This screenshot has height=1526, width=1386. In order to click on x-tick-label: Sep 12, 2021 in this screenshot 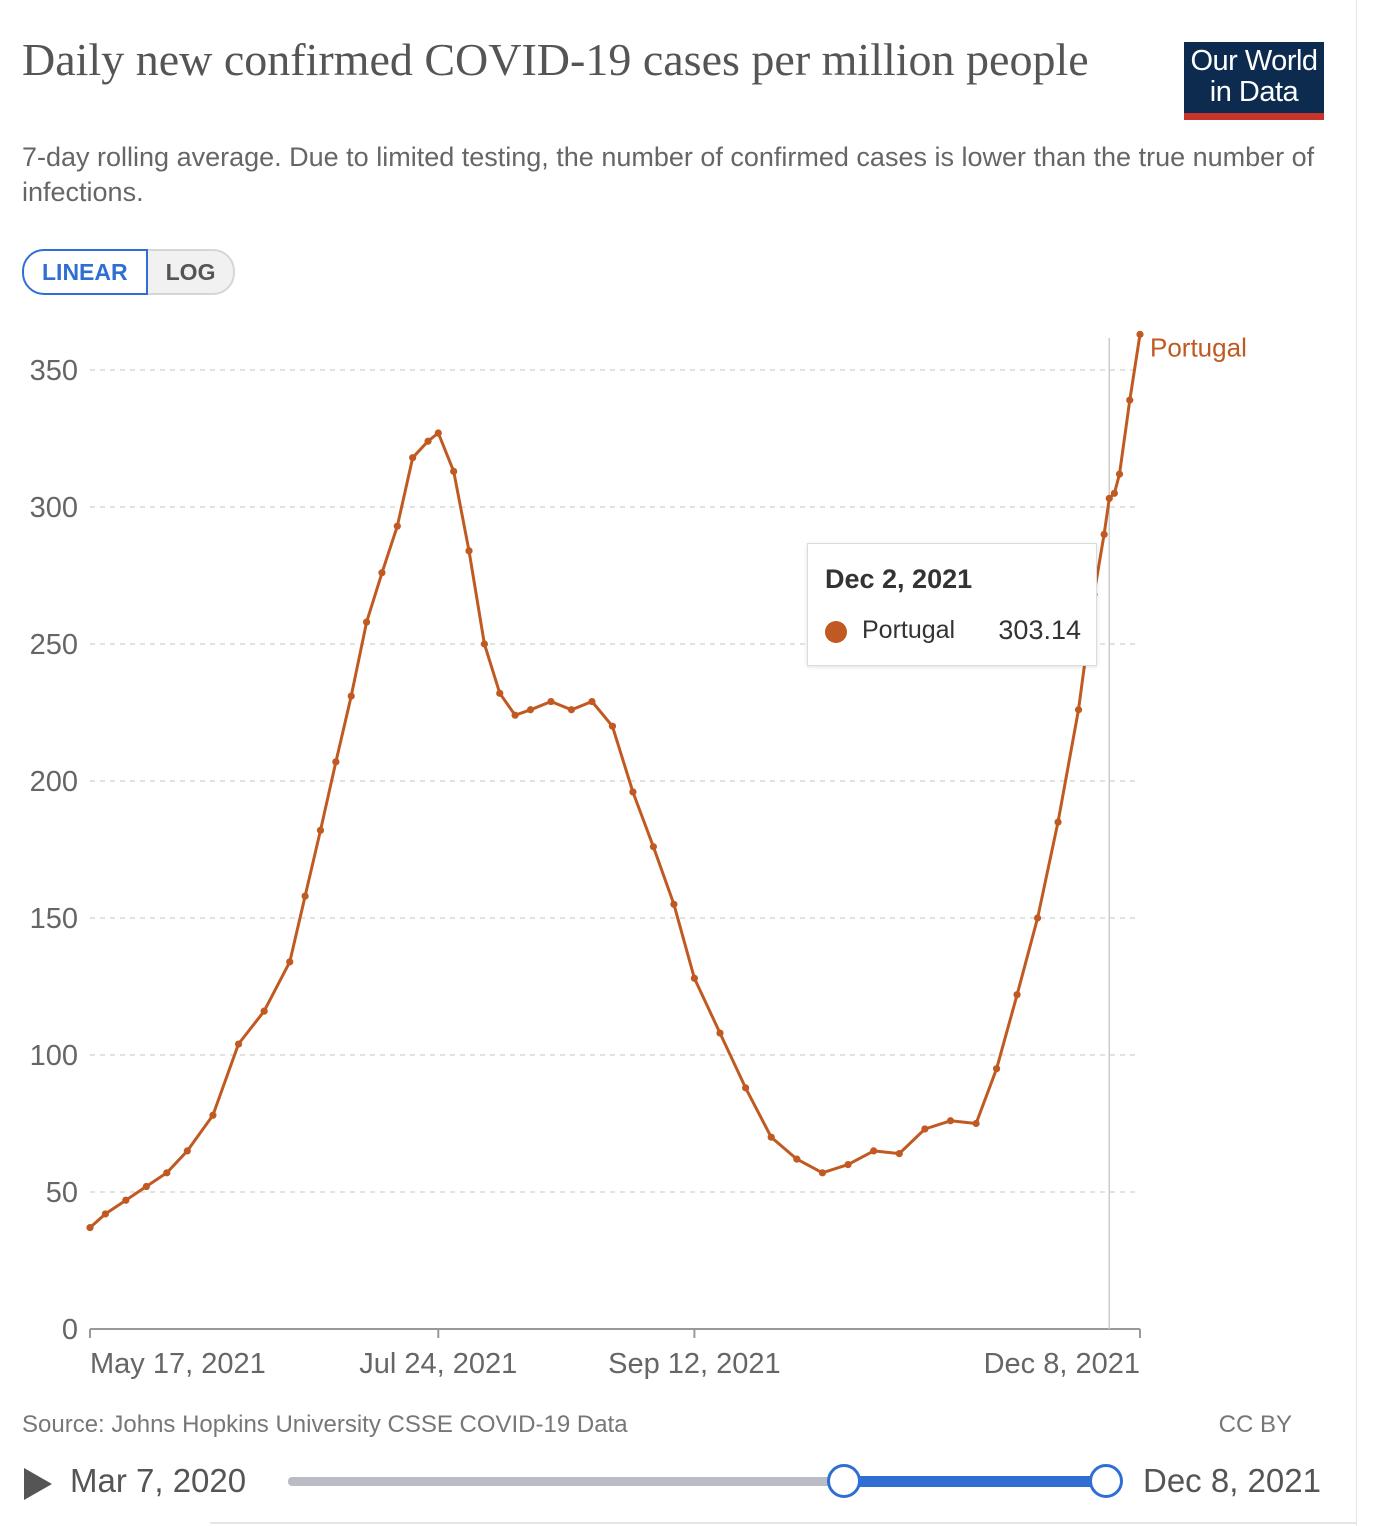, I will do `click(694, 1364)`.